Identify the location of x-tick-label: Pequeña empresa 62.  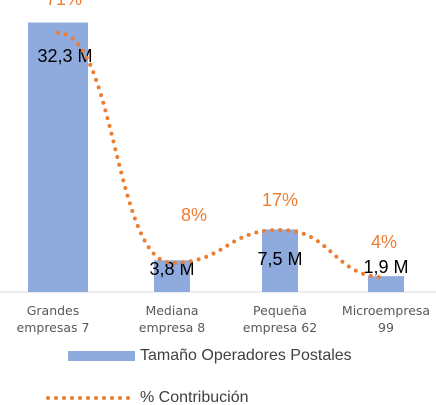
(280, 319).